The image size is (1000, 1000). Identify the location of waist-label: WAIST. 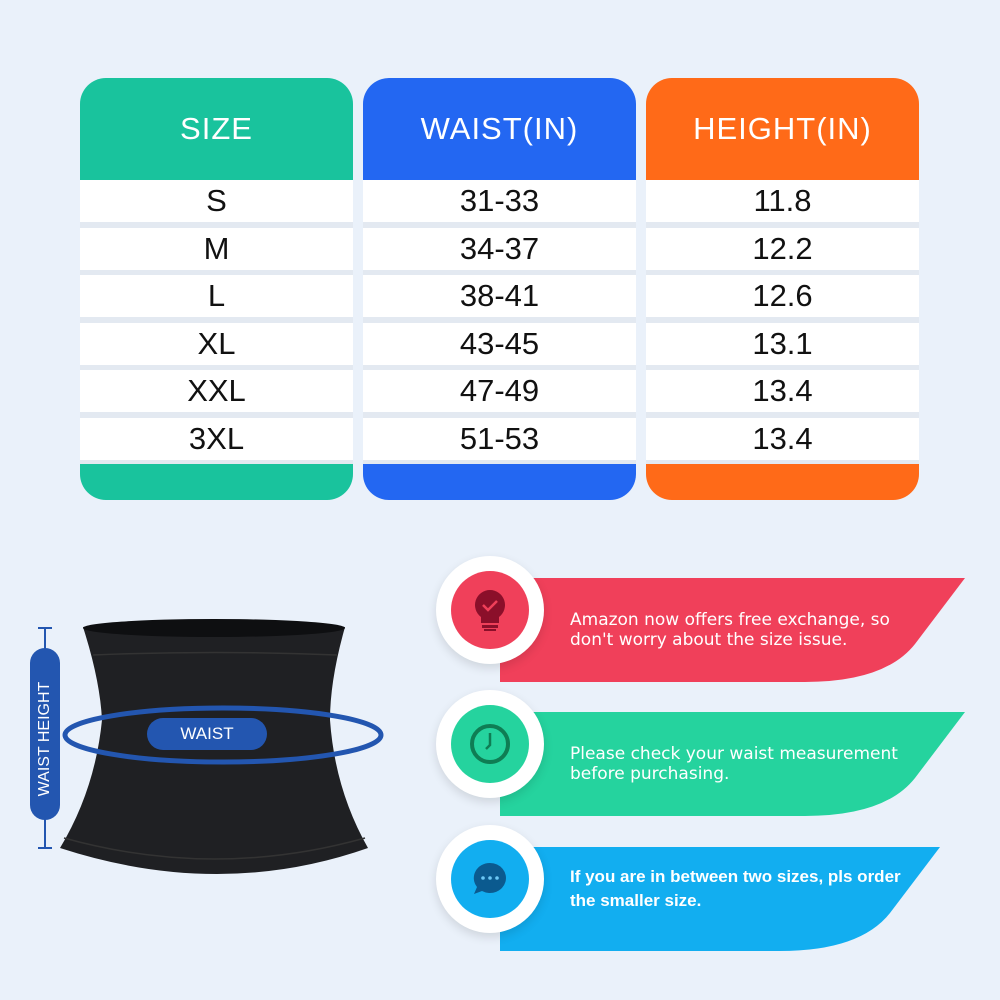
(207, 734).